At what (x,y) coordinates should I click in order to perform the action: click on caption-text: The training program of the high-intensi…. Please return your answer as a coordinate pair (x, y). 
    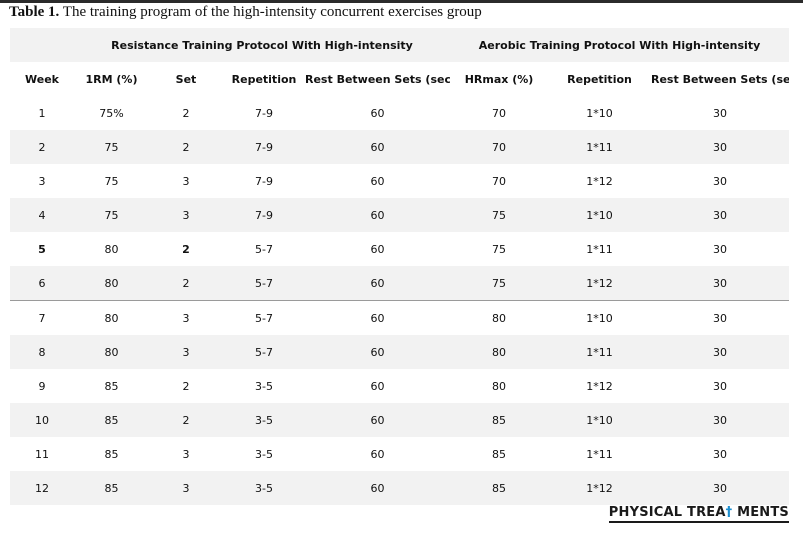
    Looking at the image, I should click on (270, 12).